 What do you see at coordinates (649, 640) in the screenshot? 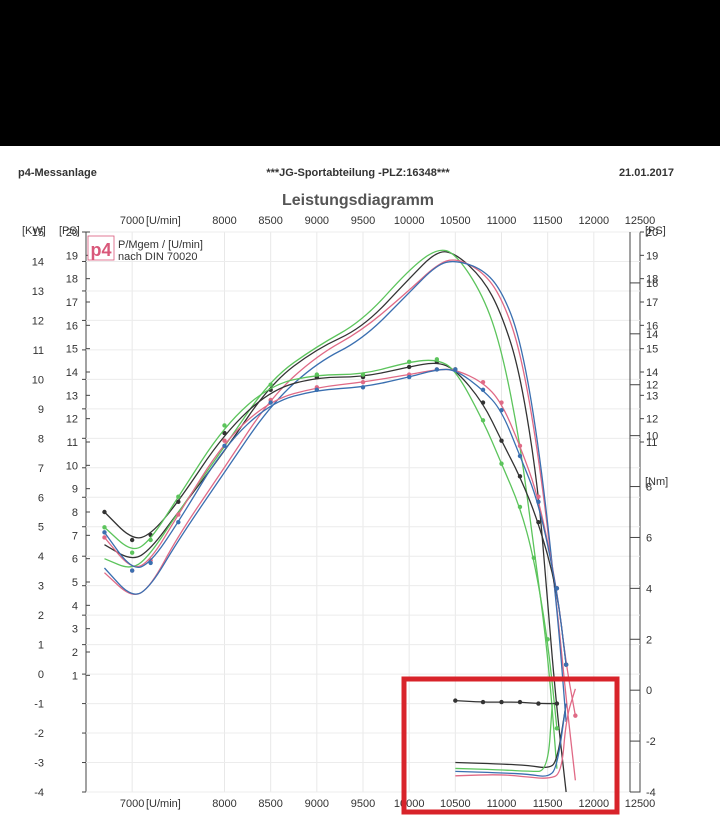
I see `nm-tick-label: 2` at bounding box center [649, 640].